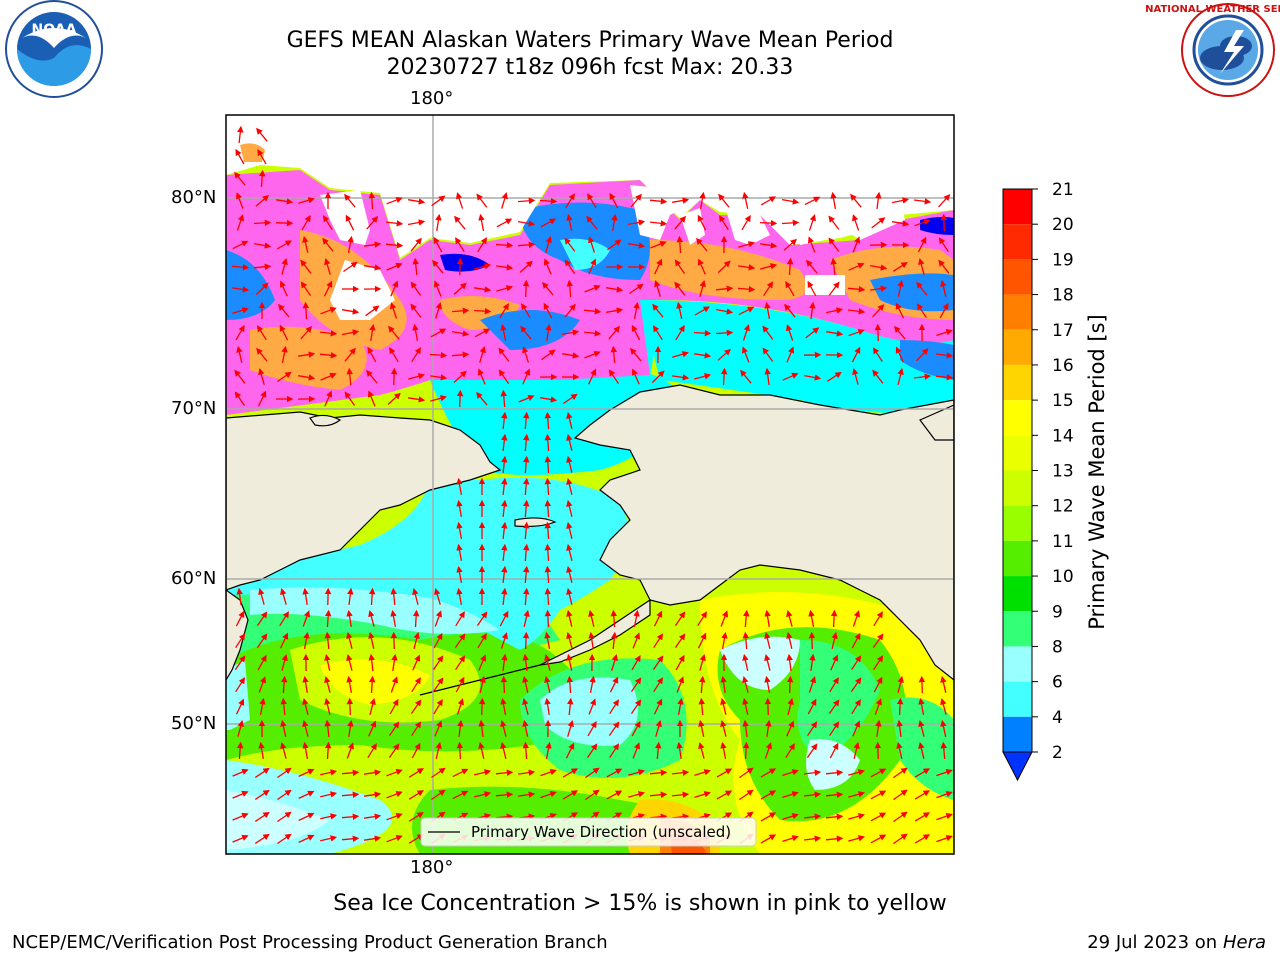 This screenshot has height=960, width=1280. What do you see at coordinates (1017, 734) in the screenshot?
I see `colorbar-band` at bounding box center [1017, 734].